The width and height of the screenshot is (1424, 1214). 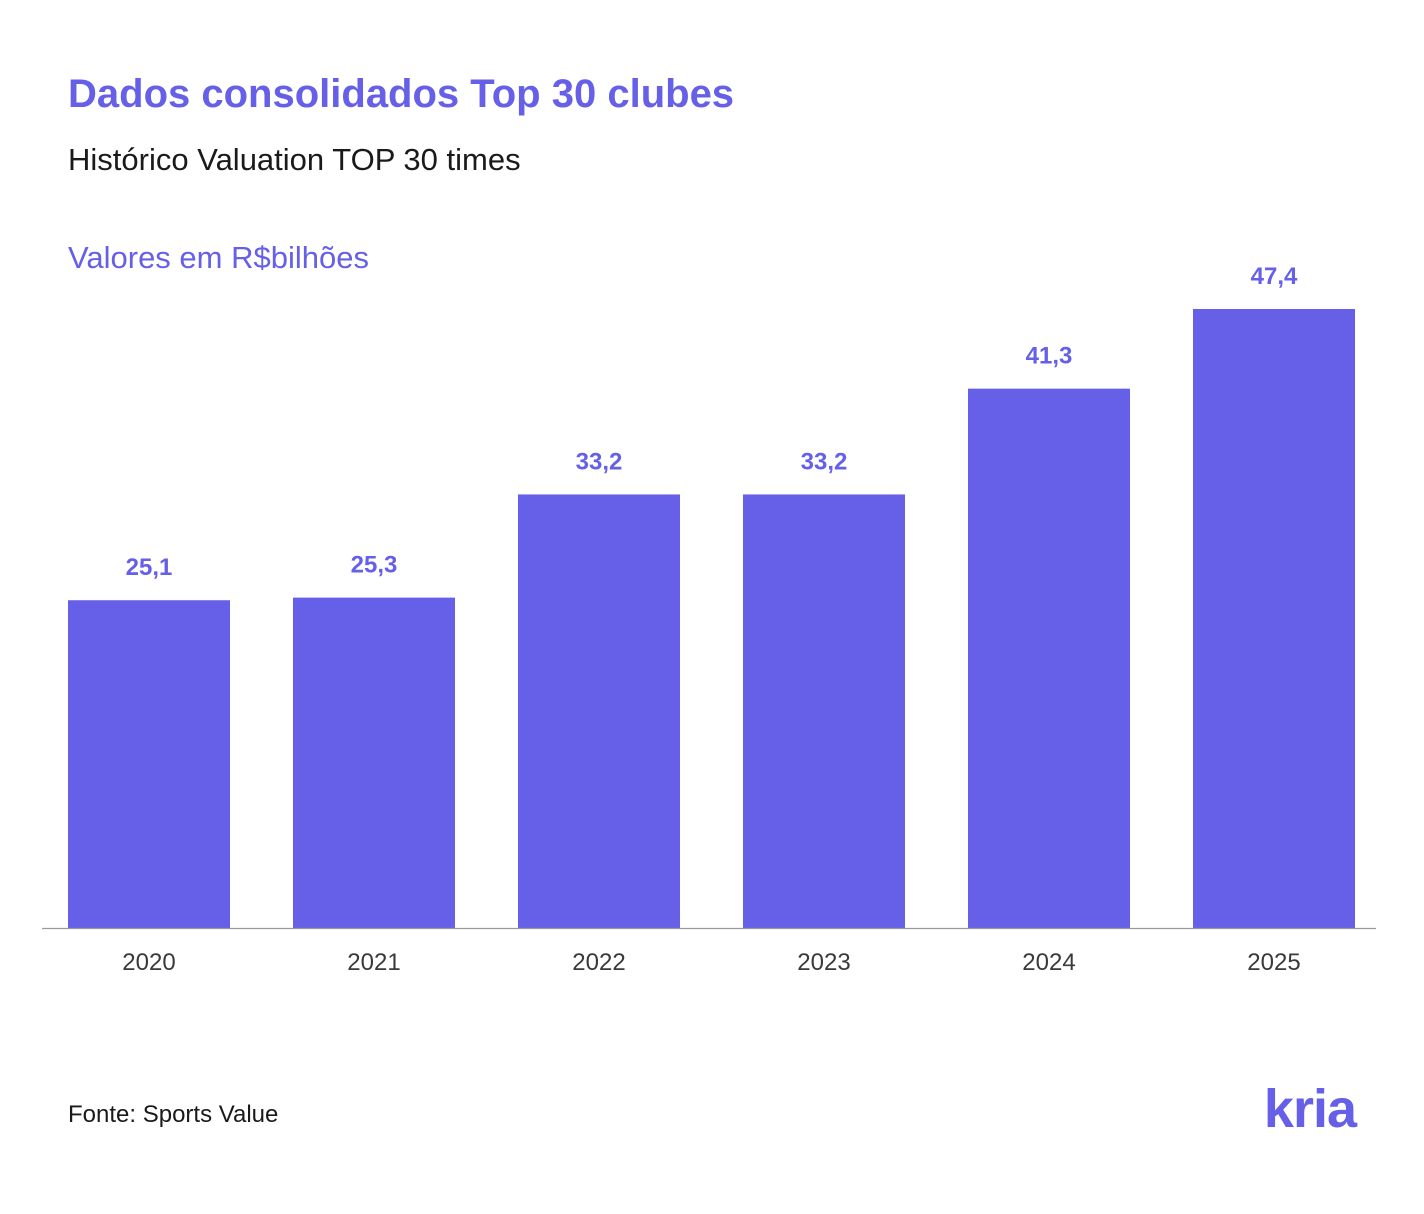 I want to click on bar-2020, so click(x=149, y=764).